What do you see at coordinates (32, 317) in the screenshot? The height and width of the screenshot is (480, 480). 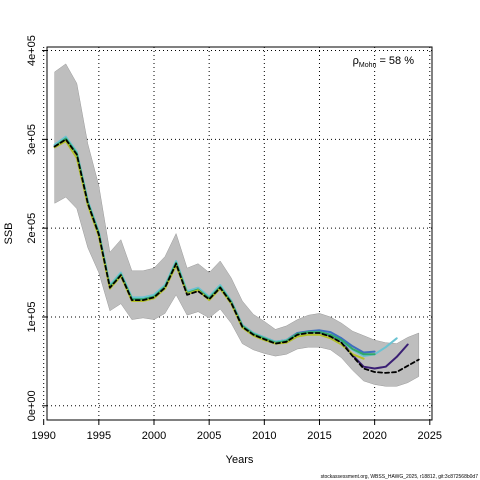 I see `y-tick-label: 1e+05` at bounding box center [32, 317].